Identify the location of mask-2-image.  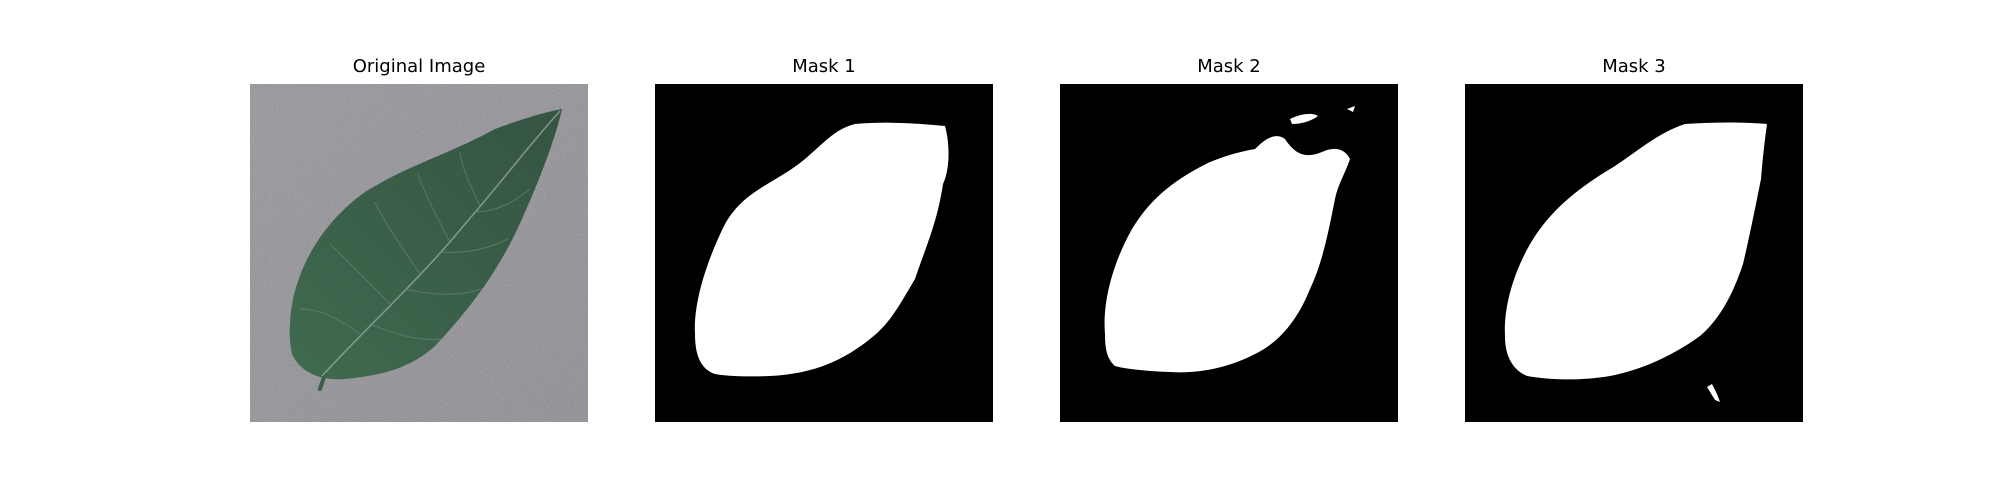
(1229, 253).